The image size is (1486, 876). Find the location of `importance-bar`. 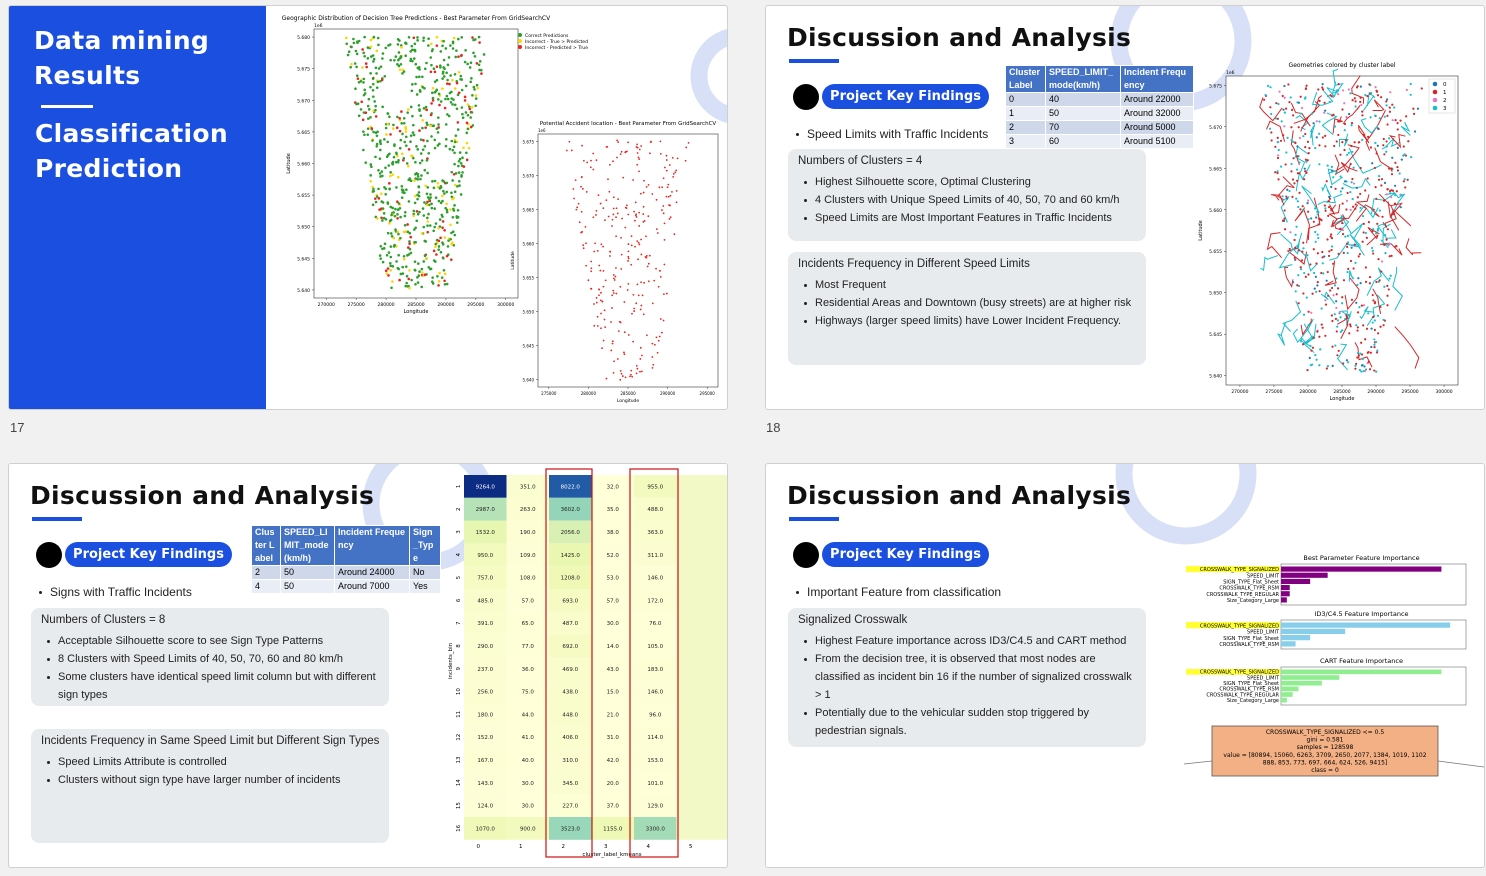

importance-bar is located at coordinates (1361, 672).